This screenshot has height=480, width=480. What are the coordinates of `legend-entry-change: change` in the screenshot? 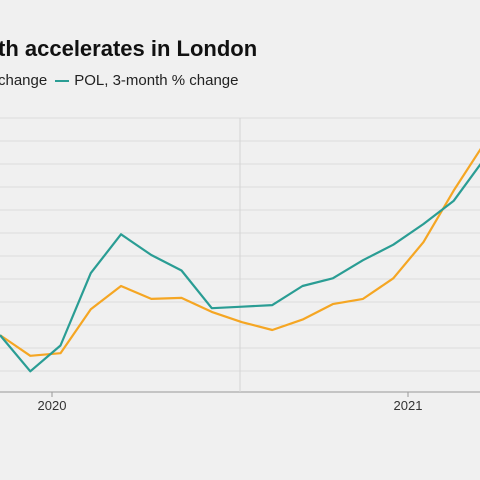 It's located at (24, 80).